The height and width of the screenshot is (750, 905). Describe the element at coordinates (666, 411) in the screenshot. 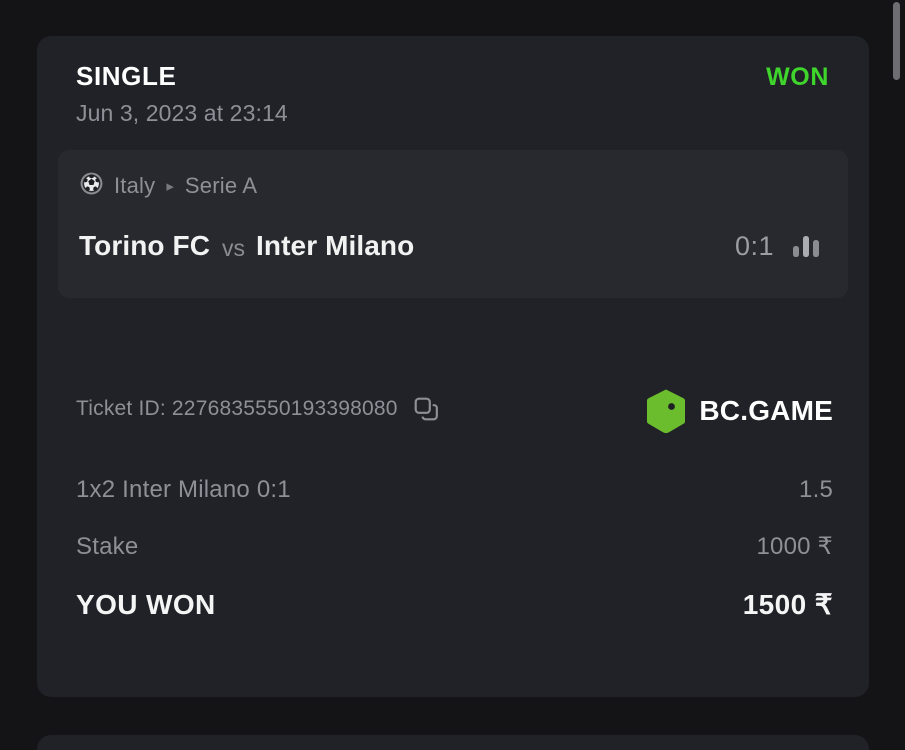

I see `bcgame-logo-icon` at that location.